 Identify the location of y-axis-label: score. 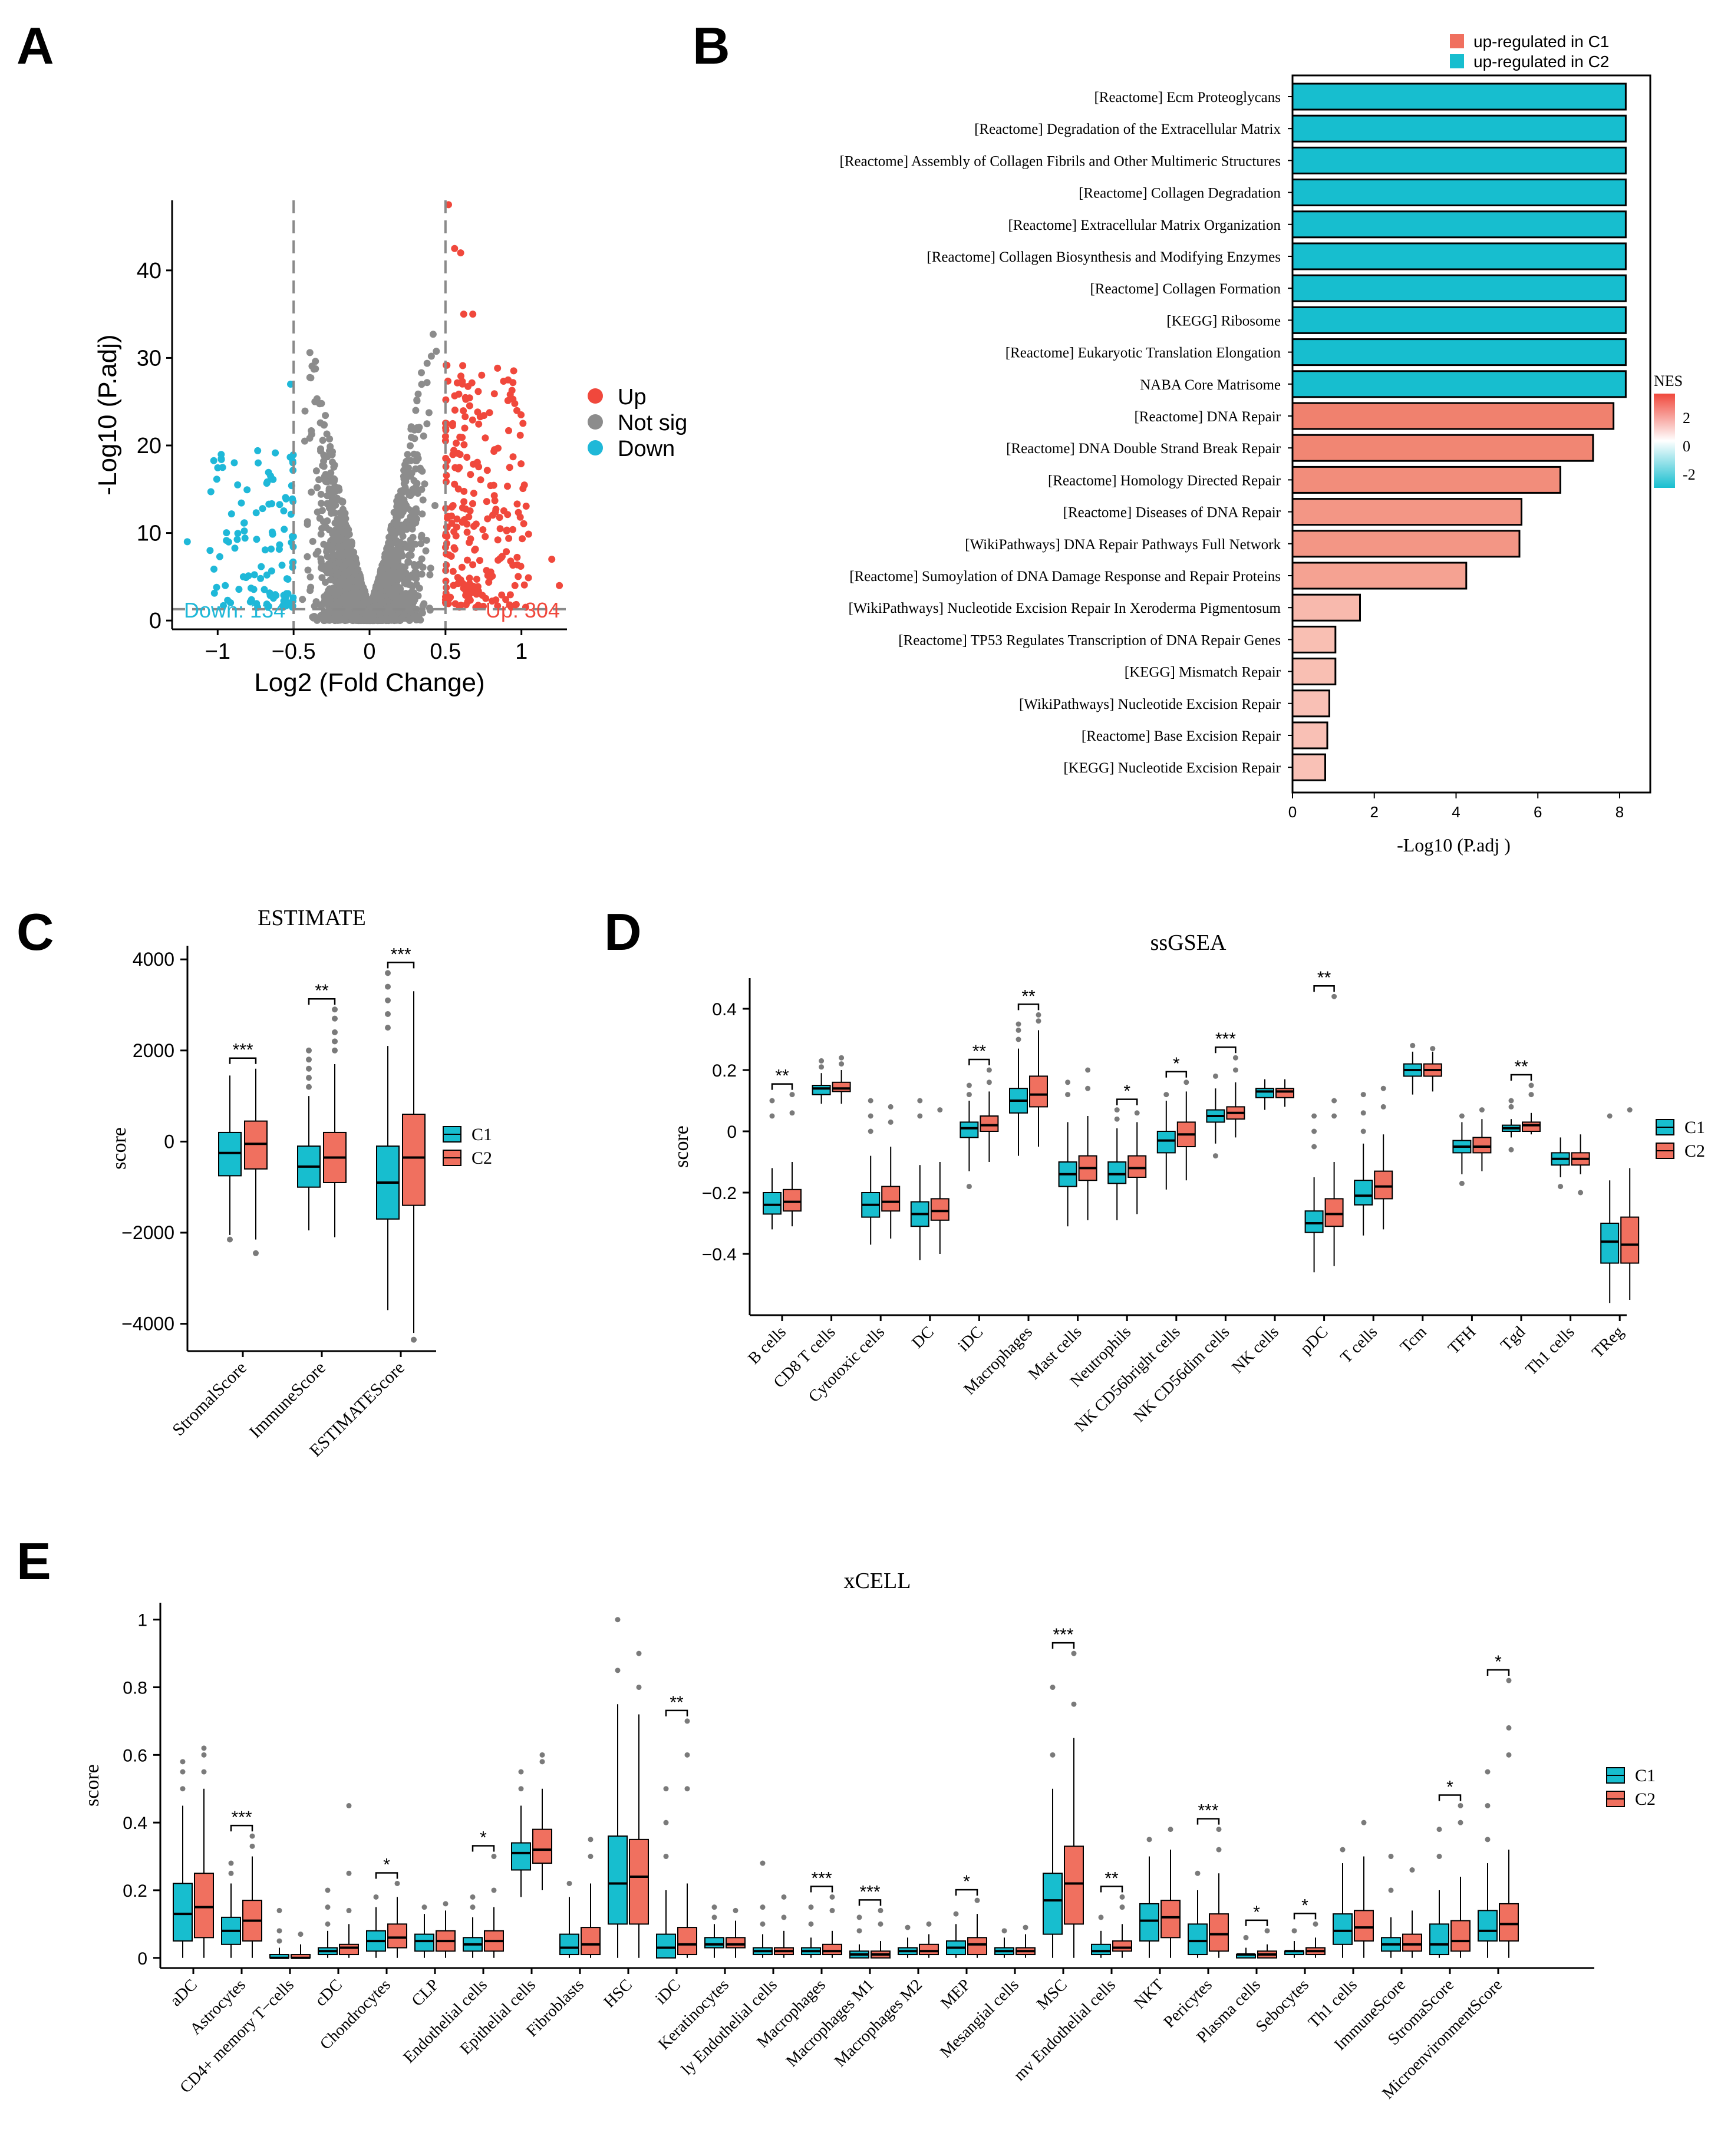
(682, 1146).